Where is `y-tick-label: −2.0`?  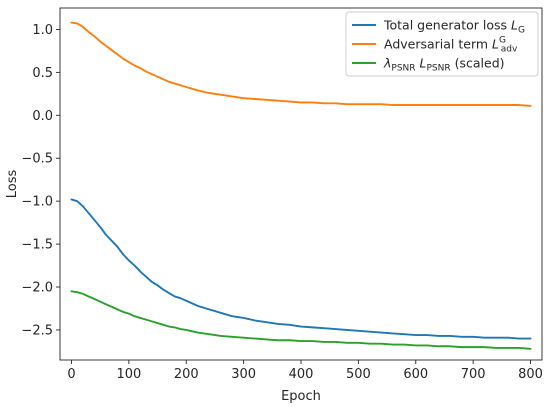 y-tick-label: −2.0 is located at coordinates (37, 288).